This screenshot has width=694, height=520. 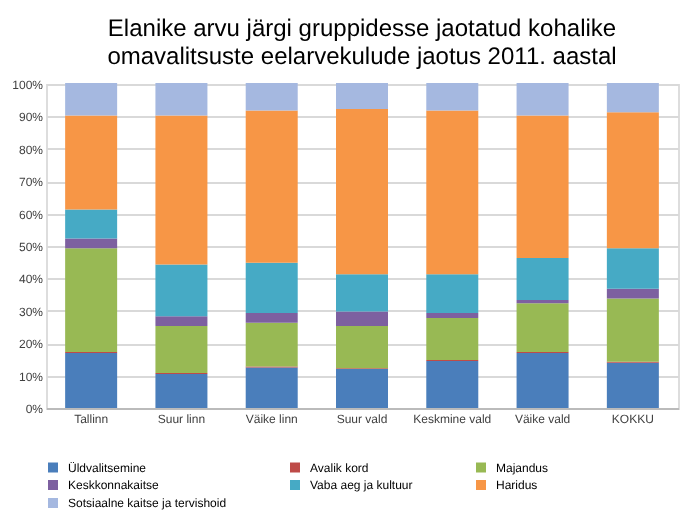 I want to click on text: Elanike arvu järgi gruppidesse jaotatud kohalike, so click(x=362, y=28).